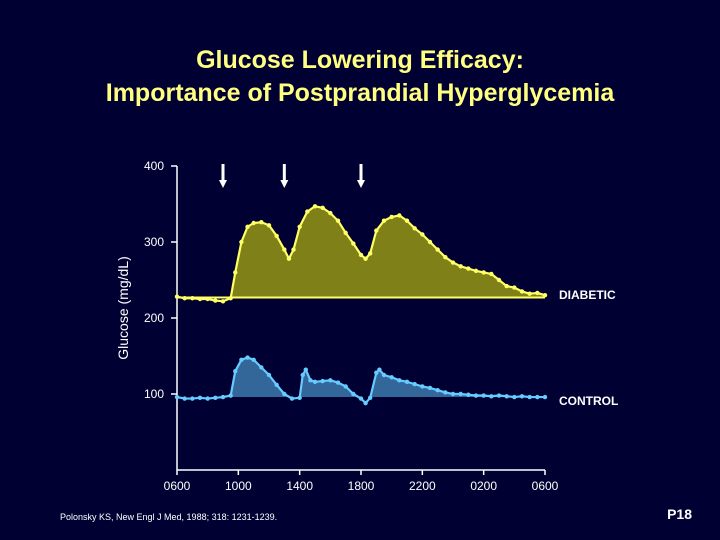  I want to click on diabetic-series-label: DIABETIC, so click(587, 295).